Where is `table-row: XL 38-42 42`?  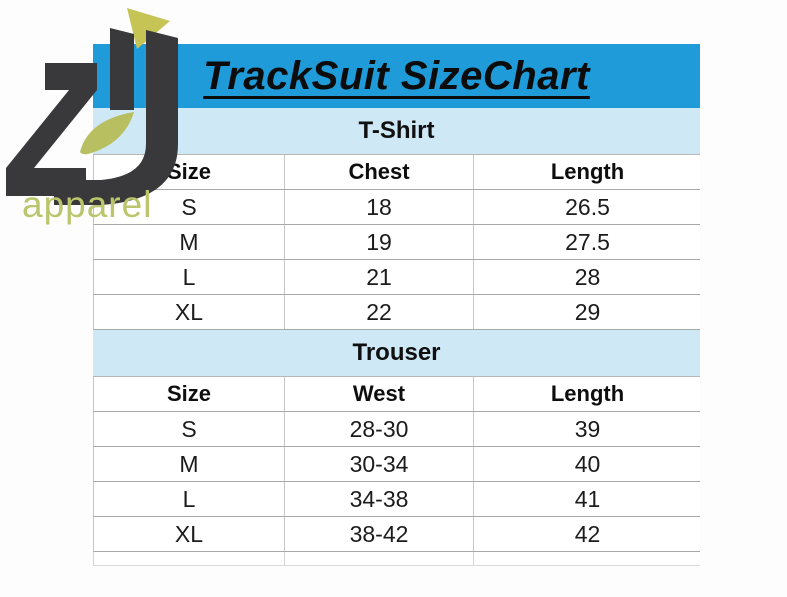 table-row: XL 38-42 42 is located at coordinates (396, 534).